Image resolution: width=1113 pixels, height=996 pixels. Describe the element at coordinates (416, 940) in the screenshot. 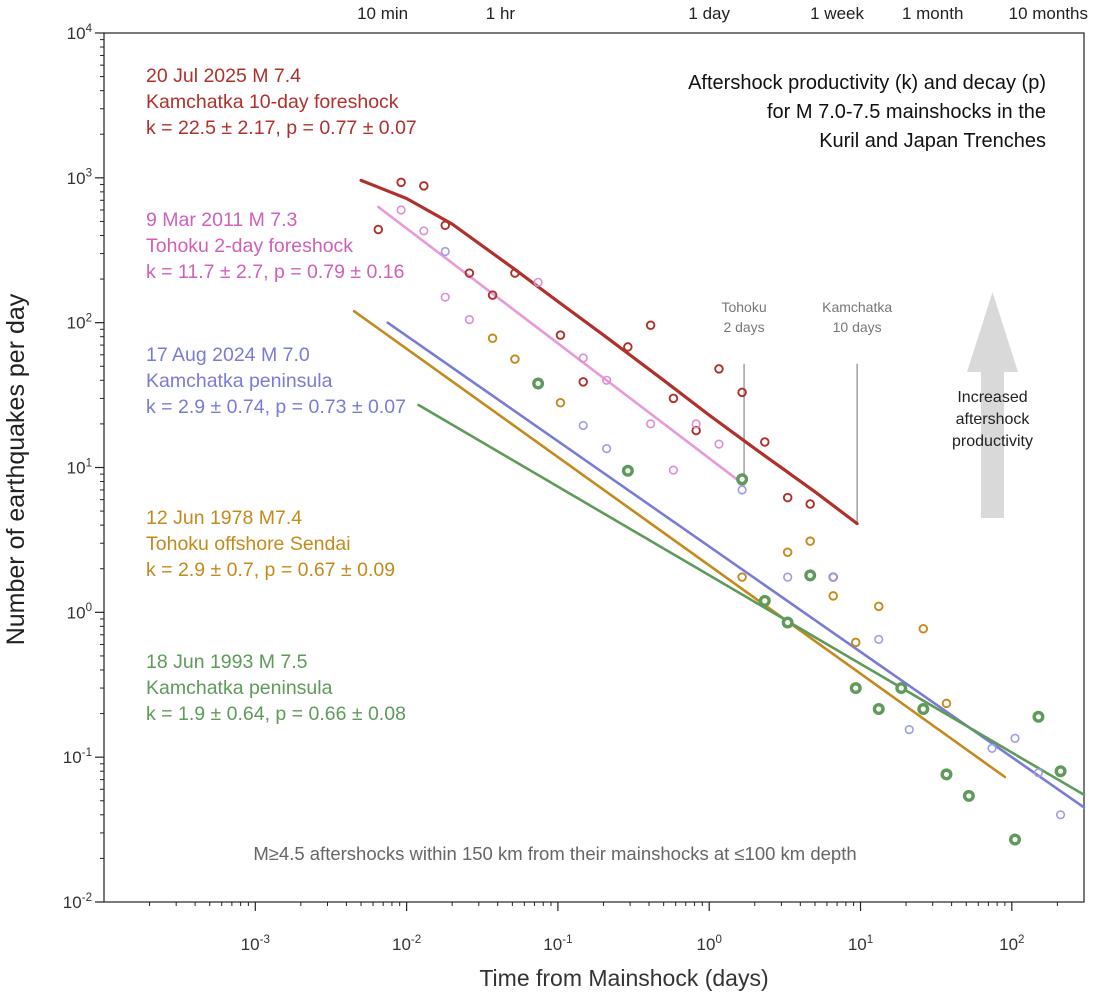

I see `x-tick-label-exp: -2` at that location.